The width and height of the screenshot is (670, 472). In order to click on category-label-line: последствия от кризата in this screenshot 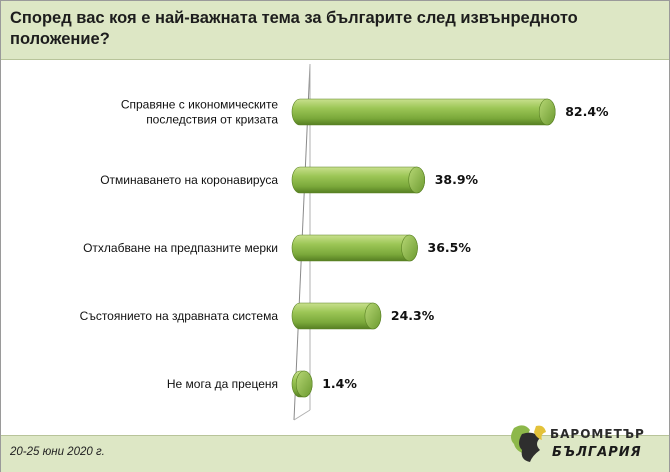, I will do `click(212, 120)`.